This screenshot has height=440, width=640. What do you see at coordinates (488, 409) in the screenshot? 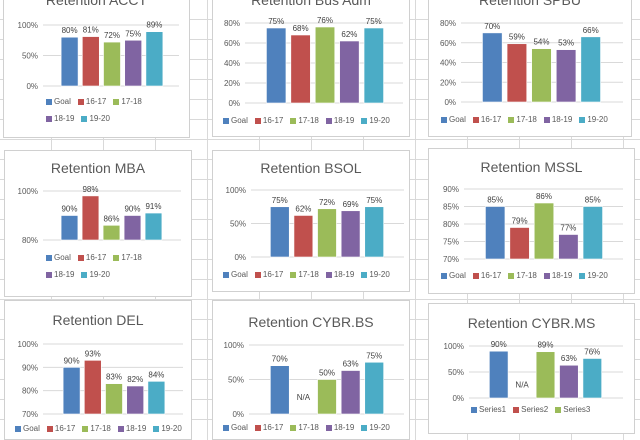
I see `legend-item: Series1` at bounding box center [488, 409].